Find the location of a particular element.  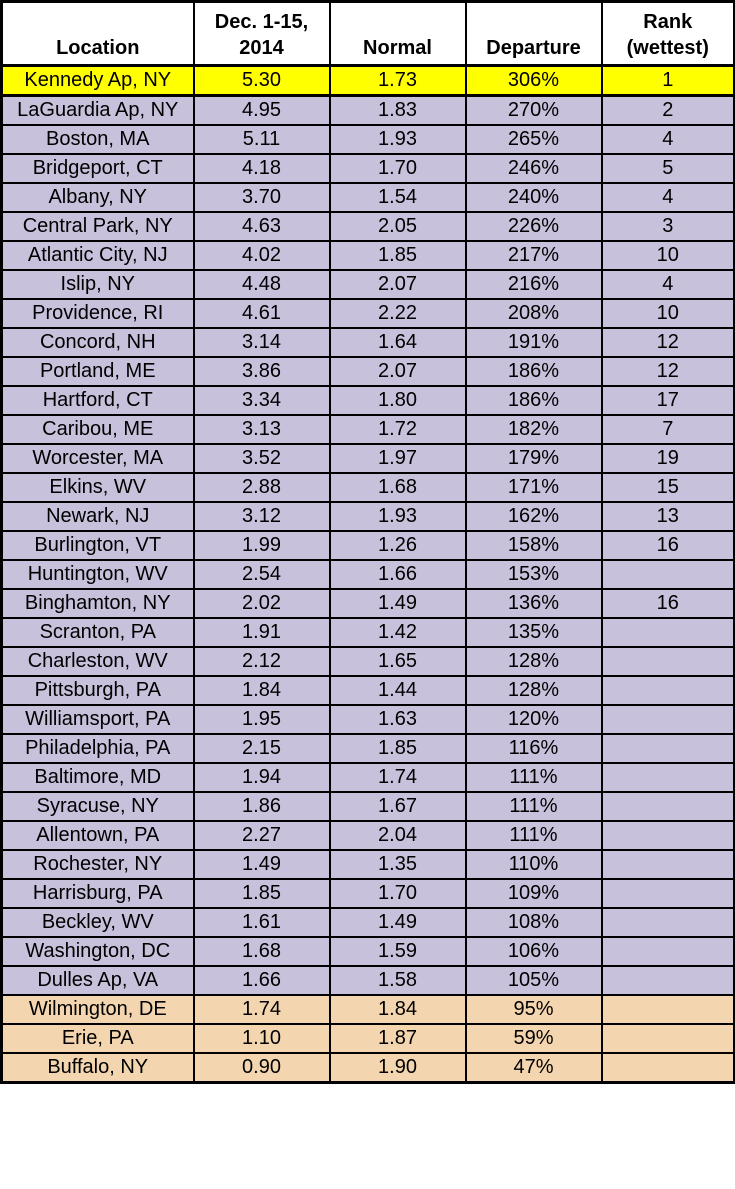

cell-departure: 240% is located at coordinates (533, 197).